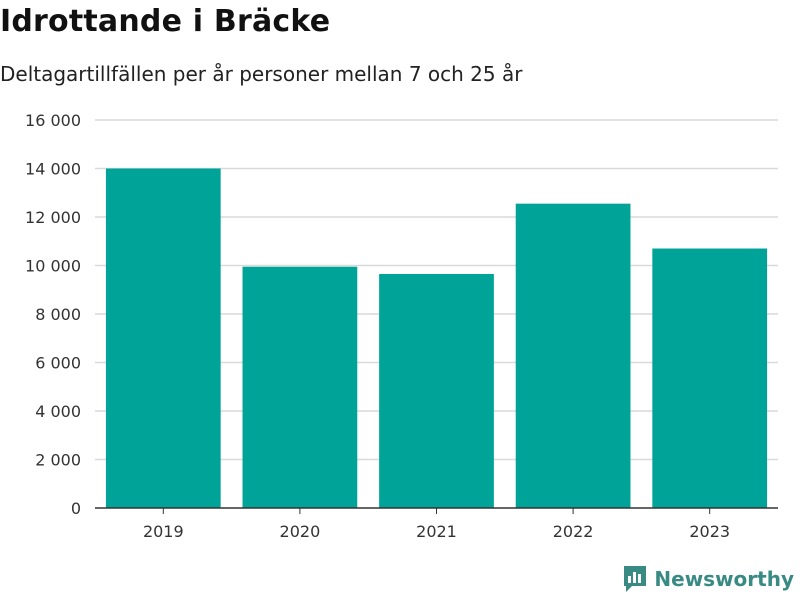  What do you see at coordinates (58, 363) in the screenshot?
I see `y-tick-label: 6 000` at bounding box center [58, 363].